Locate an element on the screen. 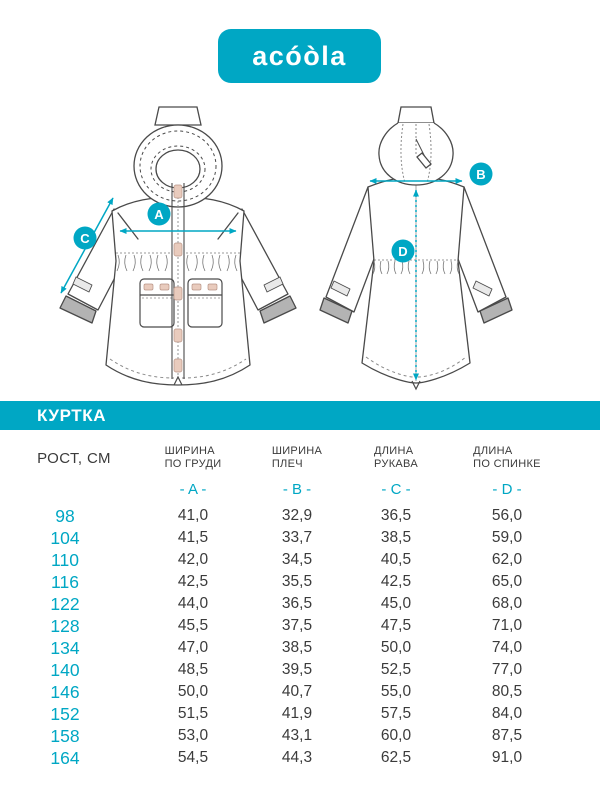 This screenshot has width=600, height=800. back-hem-stitch is located at coordinates (416, 367).